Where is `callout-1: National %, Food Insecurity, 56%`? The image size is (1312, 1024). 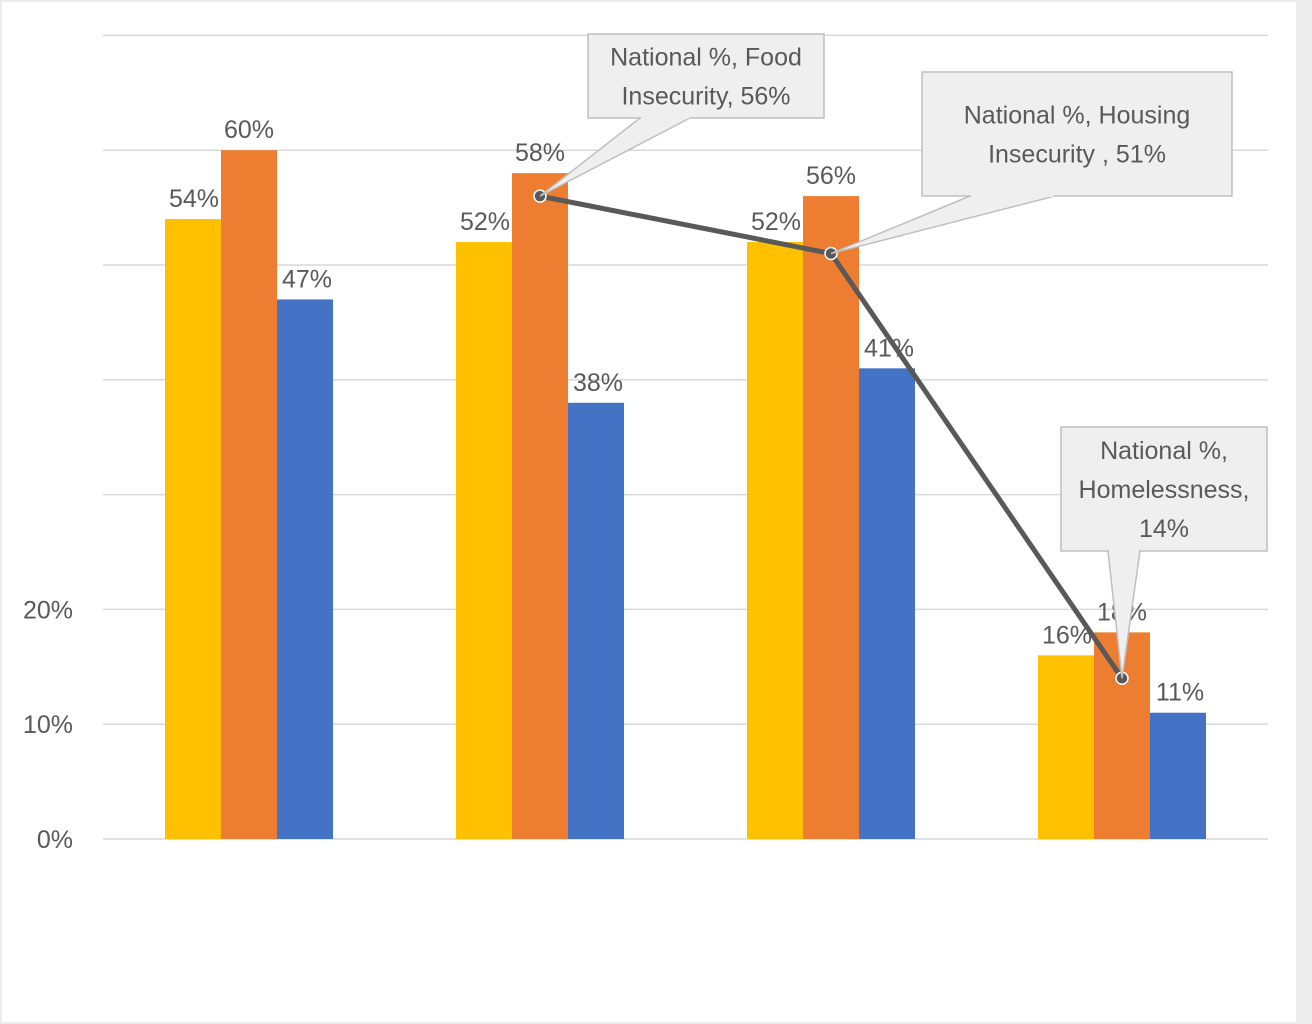 callout-1: National %, Food Insecurity, 56% is located at coordinates (682, 115).